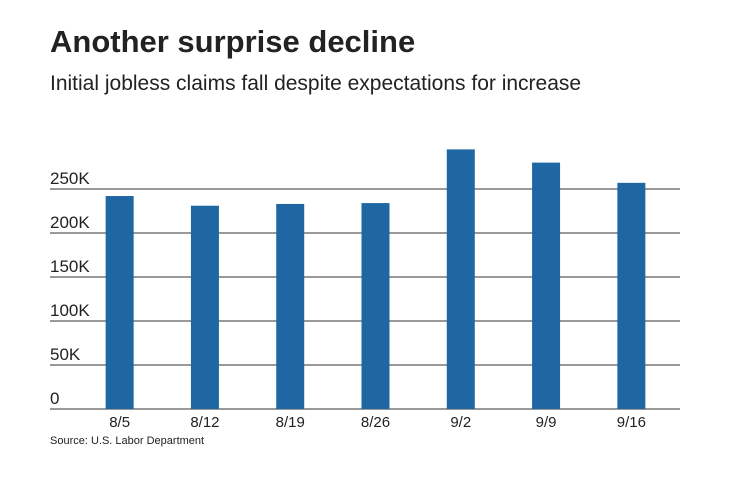  What do you see at coordinates (375, 422) in the screenshot?
I see `x-tick-label: 8/26` at bounding box center [375, 422].